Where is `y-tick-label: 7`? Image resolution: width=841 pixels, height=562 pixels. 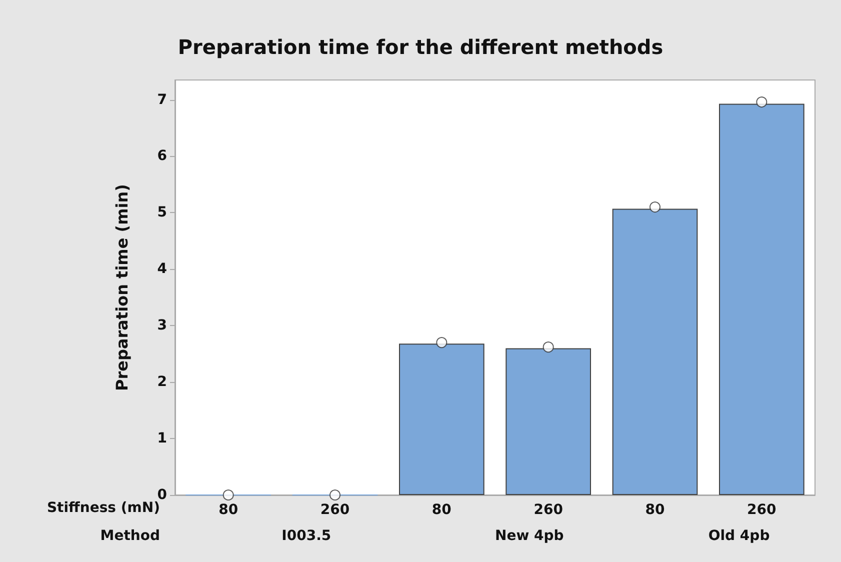 y-tick-label: 7 is located at coordinates (162, 100).